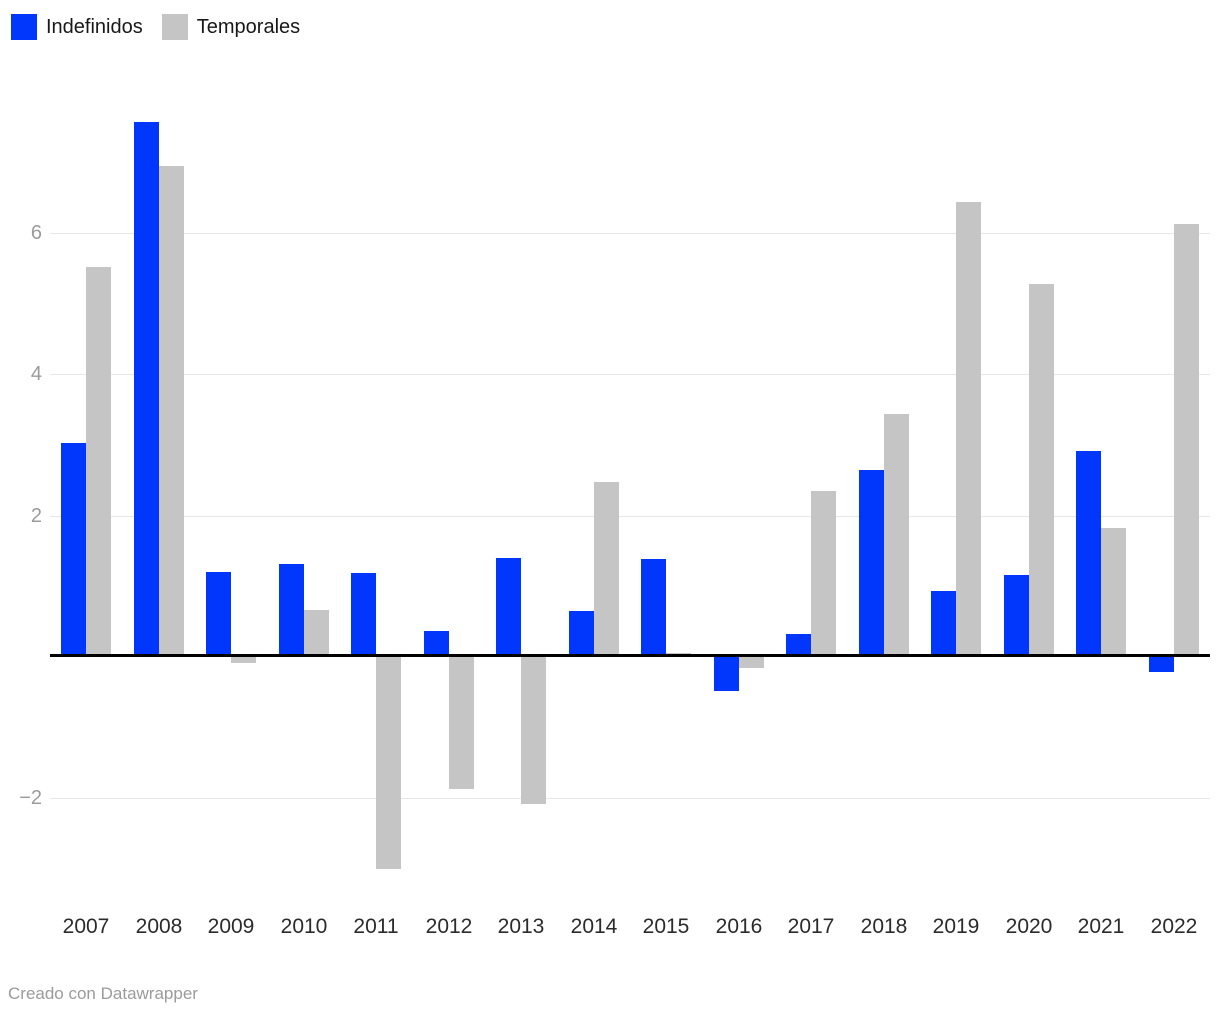 This screenshot has height=1020, width=1220. Describe the element at coordinates (363, 615) in the screenshot. I see `bar-indefinidos-2011` at that location.